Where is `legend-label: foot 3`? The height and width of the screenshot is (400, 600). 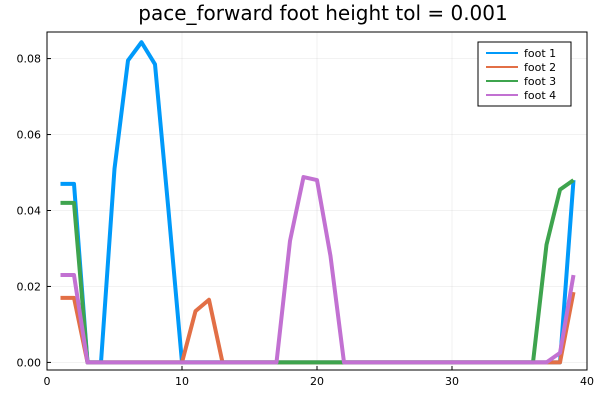 legend-label: foot 3 is located at coordinates (540, 81).